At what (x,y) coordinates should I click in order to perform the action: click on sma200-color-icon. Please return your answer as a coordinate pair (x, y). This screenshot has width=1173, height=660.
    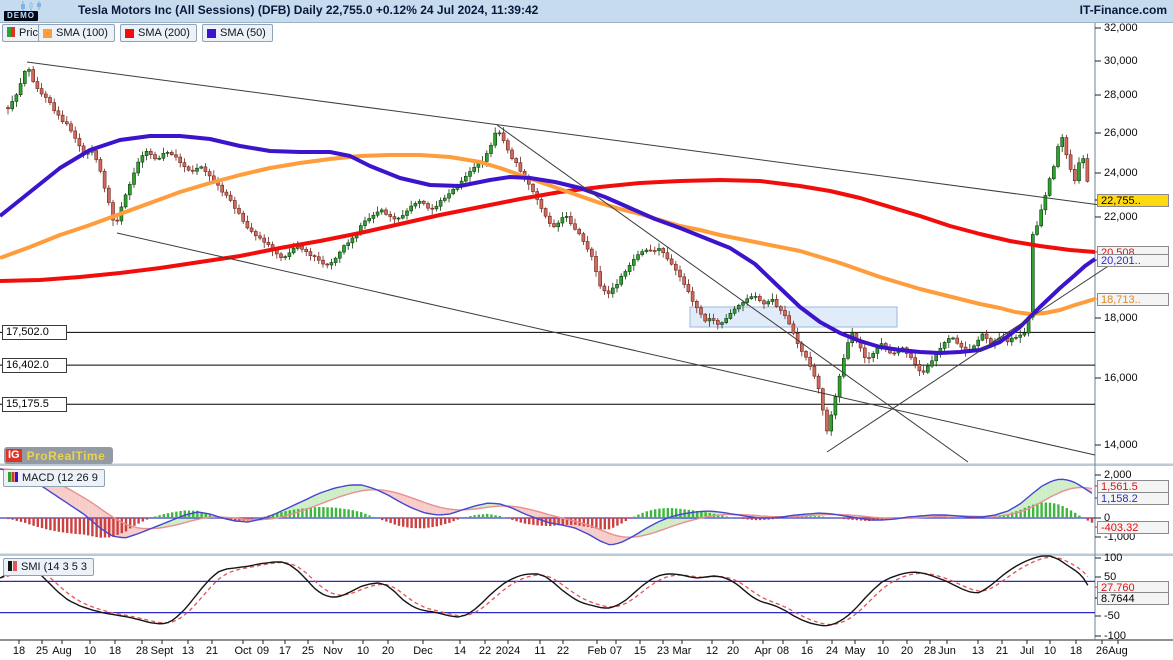
    Looking at the image, I should click on (129, 33).